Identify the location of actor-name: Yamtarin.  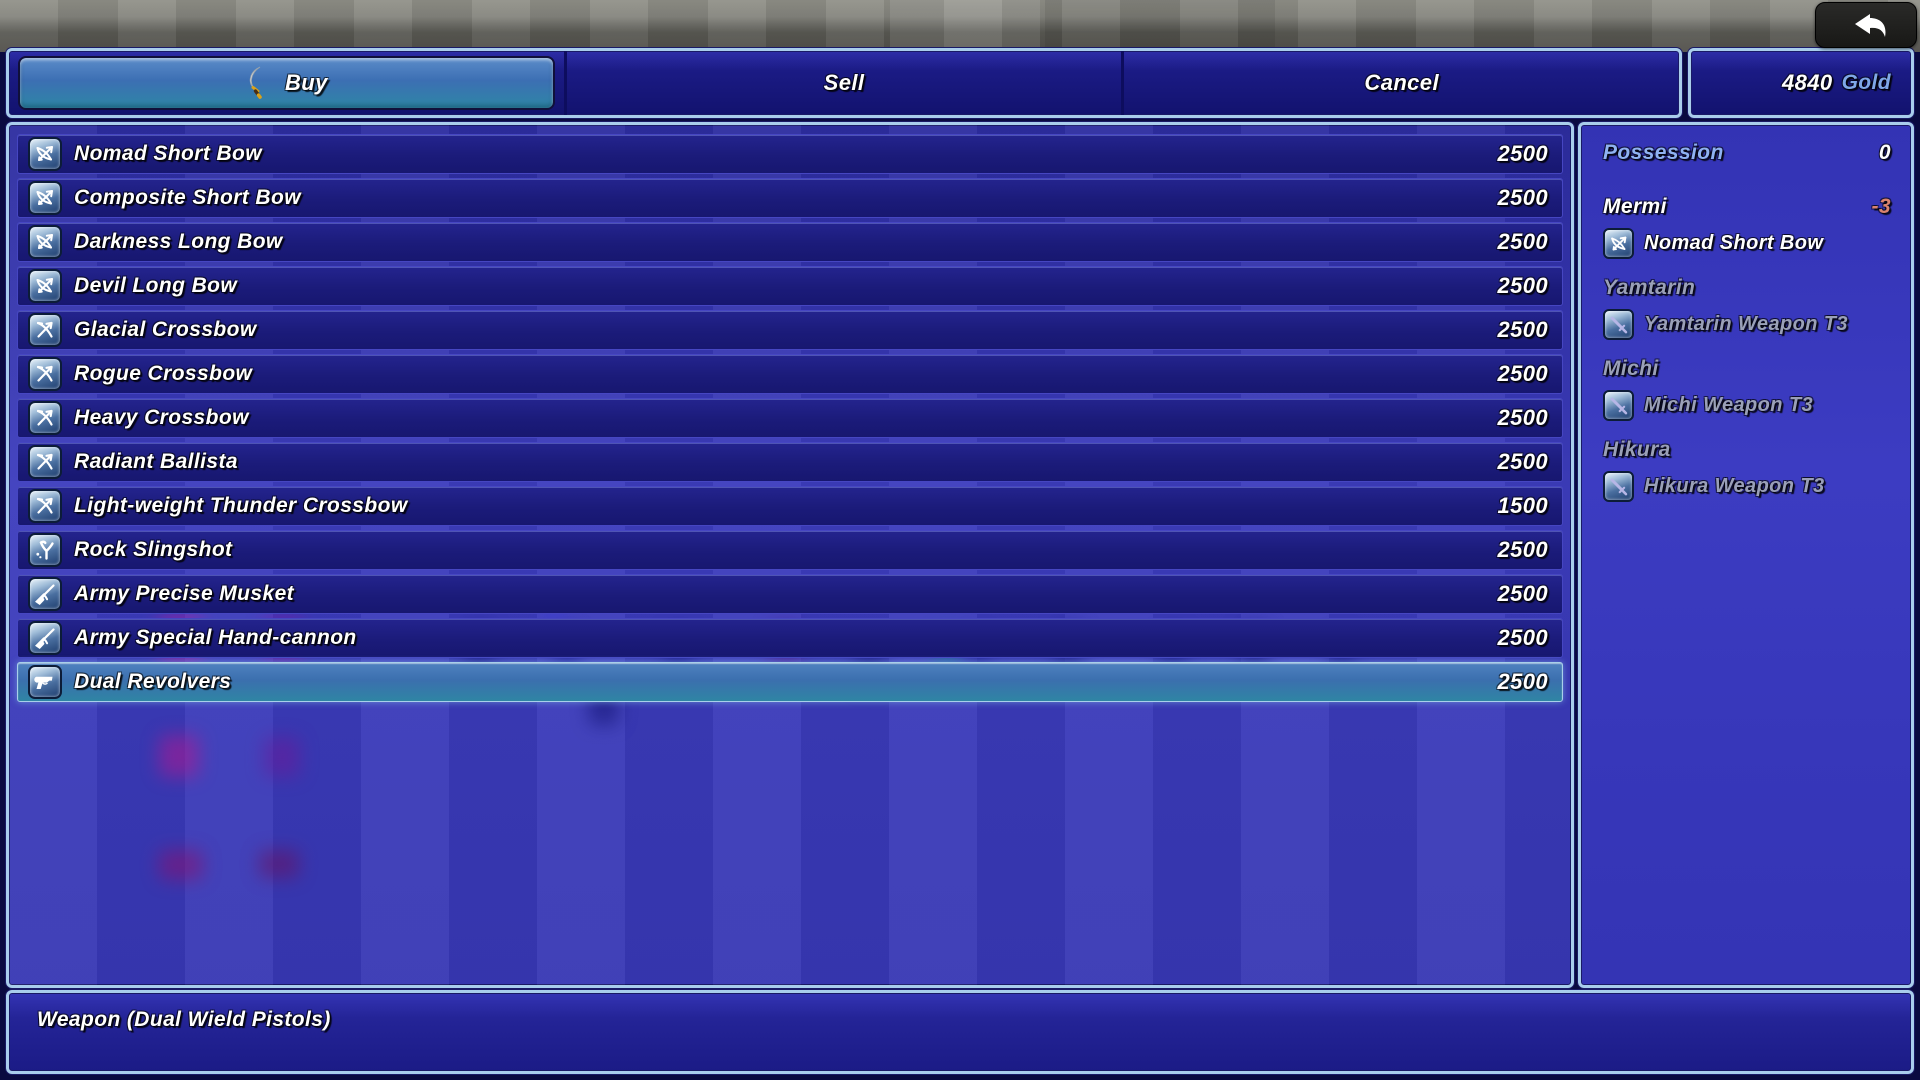
(1649, 287).